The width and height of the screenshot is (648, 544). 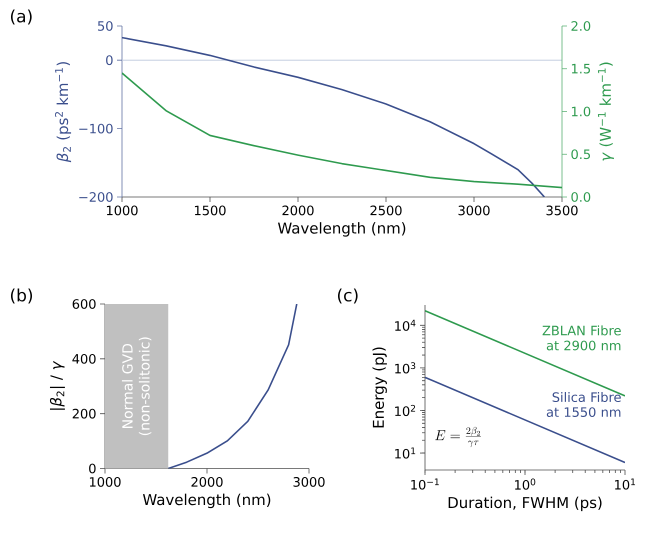 What do you see at coordinates (379, 387) in the screenshot?
I see `y-axis-title: Energy (pJ)` at bounding box center [379, 387].